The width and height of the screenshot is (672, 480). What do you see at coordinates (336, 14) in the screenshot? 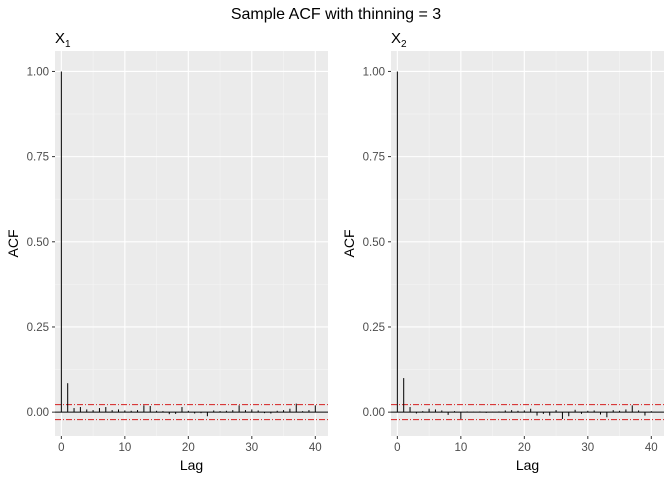
I see `figure-title: Sample ACF with thinning = 3` at bounding box center [336, 14].